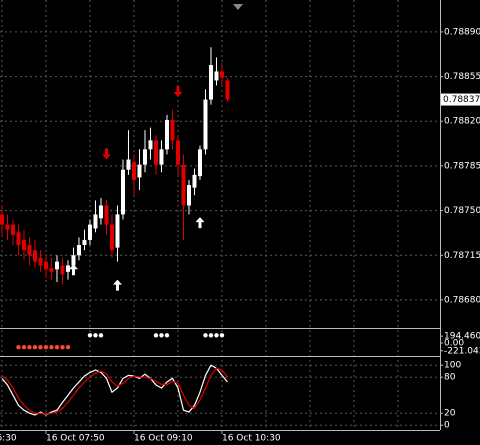  I want to click on current-price-label: 0.78837, so click(461, 100).